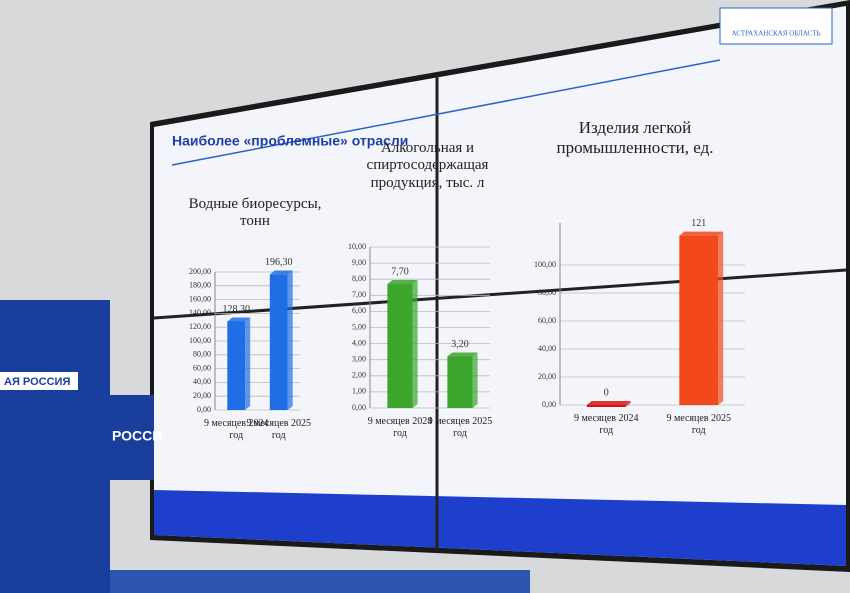 This screenshot has width=850, height=593. I want to click on y-tick-label: 180,00, so click(200, 285).